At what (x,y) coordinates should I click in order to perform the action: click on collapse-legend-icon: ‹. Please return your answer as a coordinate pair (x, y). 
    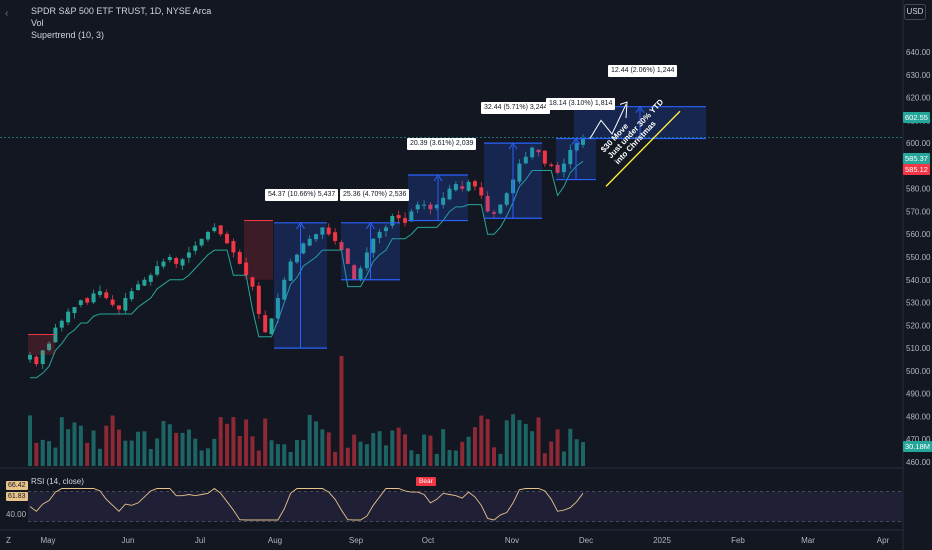
    Looking at the image, I should click on (7, 13).